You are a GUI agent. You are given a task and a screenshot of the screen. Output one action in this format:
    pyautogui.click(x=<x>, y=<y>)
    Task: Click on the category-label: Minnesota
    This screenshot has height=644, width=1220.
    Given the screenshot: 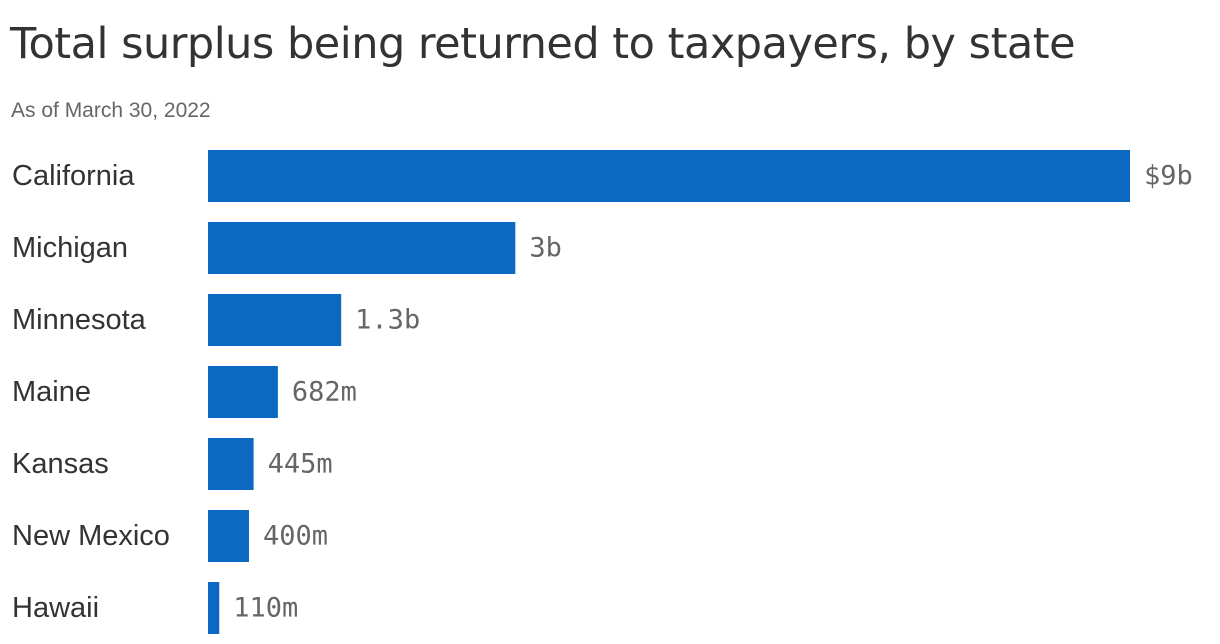 What is the action you would take?
    pyautogui.click(x=79, y=320)
    